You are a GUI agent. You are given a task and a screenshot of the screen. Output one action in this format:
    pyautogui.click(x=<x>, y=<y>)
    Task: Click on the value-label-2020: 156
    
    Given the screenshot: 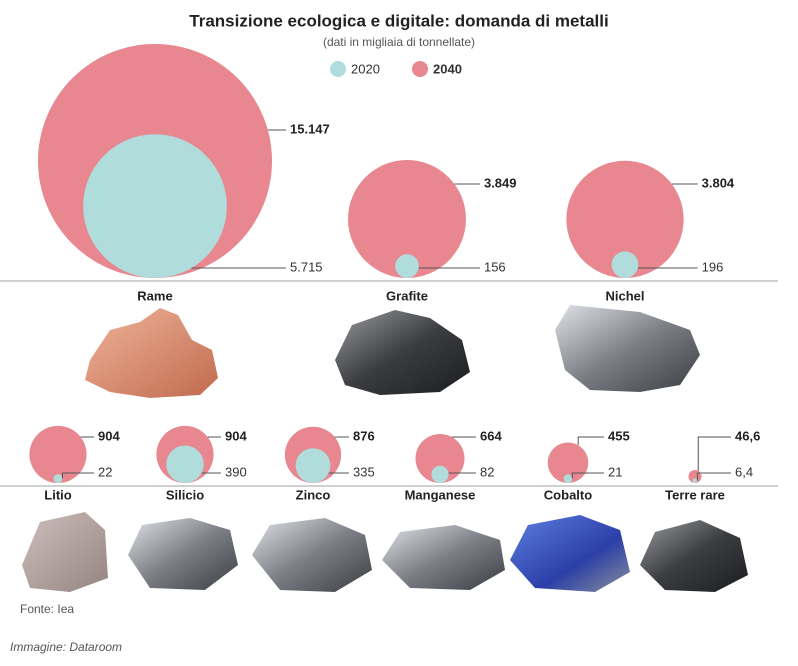 What is the action you would take?
    pyautogui.click(x=495, y=266)
    